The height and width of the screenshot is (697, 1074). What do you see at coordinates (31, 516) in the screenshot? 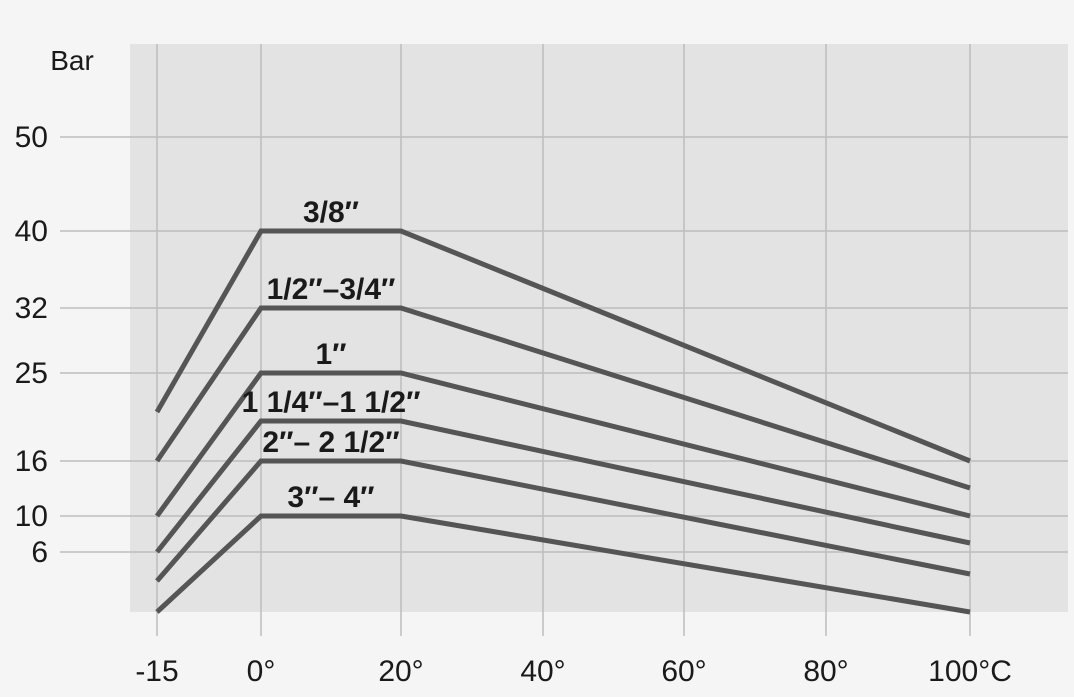
I see `y-tick-label: 10` at bounding box center [31, 516].